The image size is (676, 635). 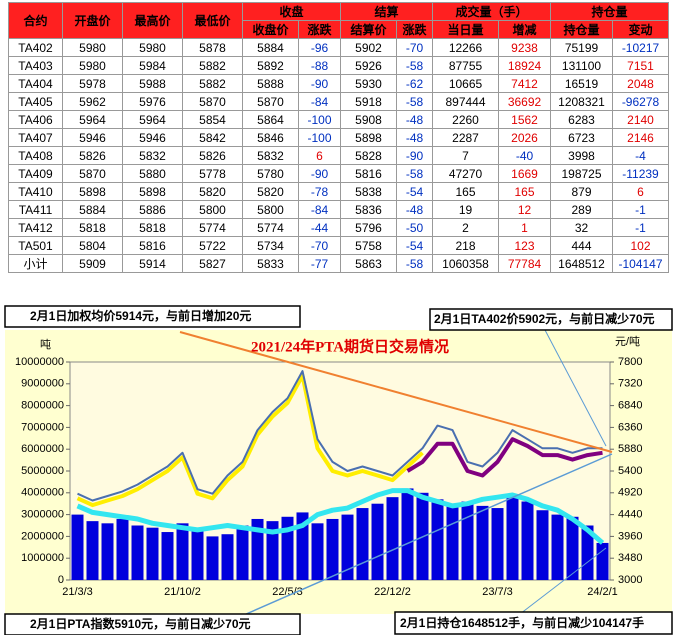 What do you see at coordinates (368, 263) in the screenshot?
I see `table-cell: 5863` at bounding box center [368, 263].